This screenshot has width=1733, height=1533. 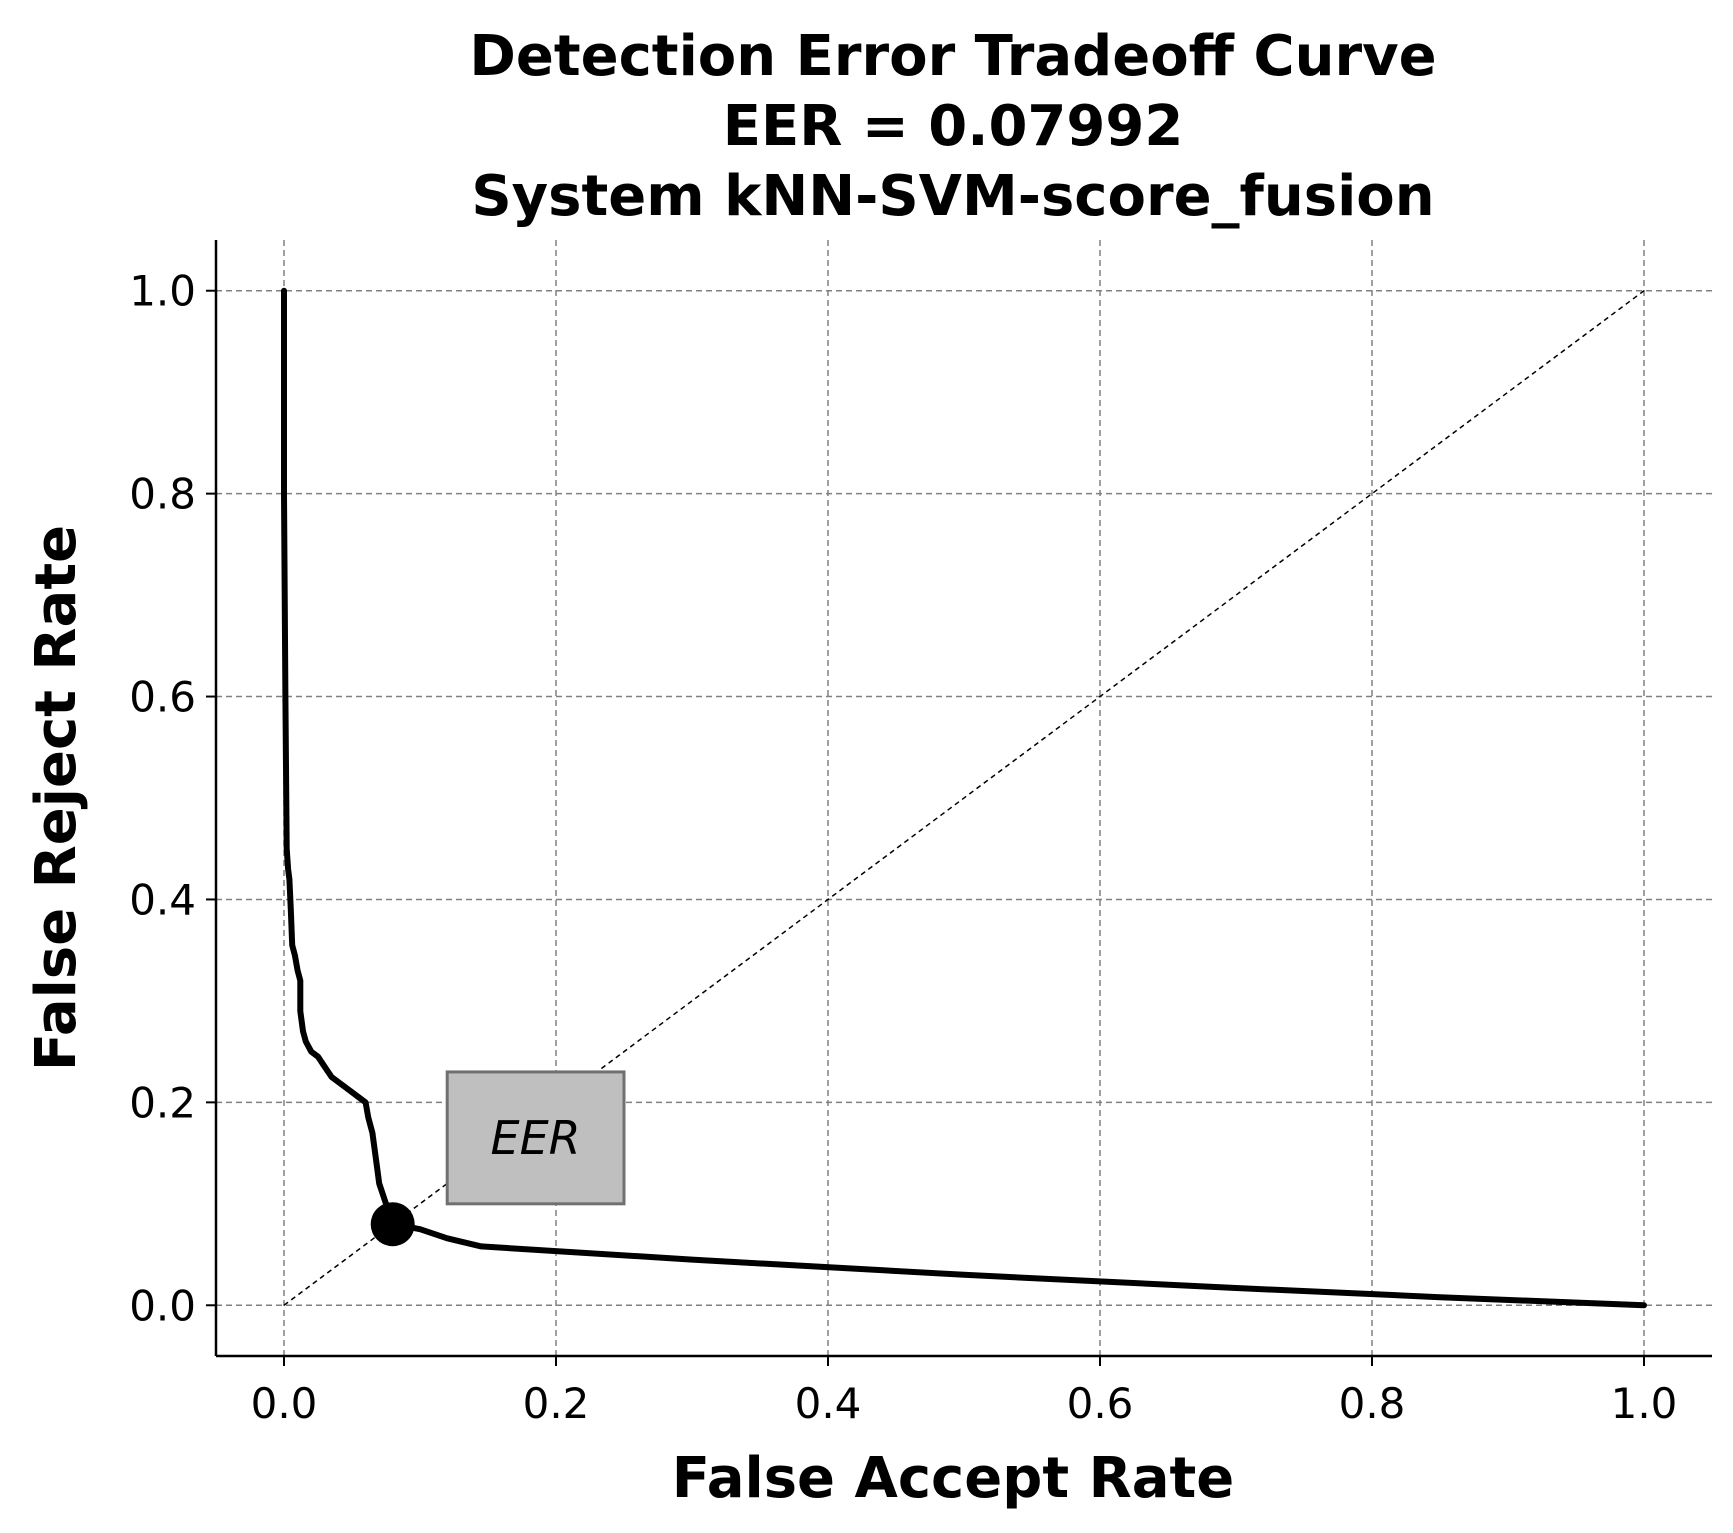 I want to click on x-tick-label: 0.6, so click(x=1100, y=1403).